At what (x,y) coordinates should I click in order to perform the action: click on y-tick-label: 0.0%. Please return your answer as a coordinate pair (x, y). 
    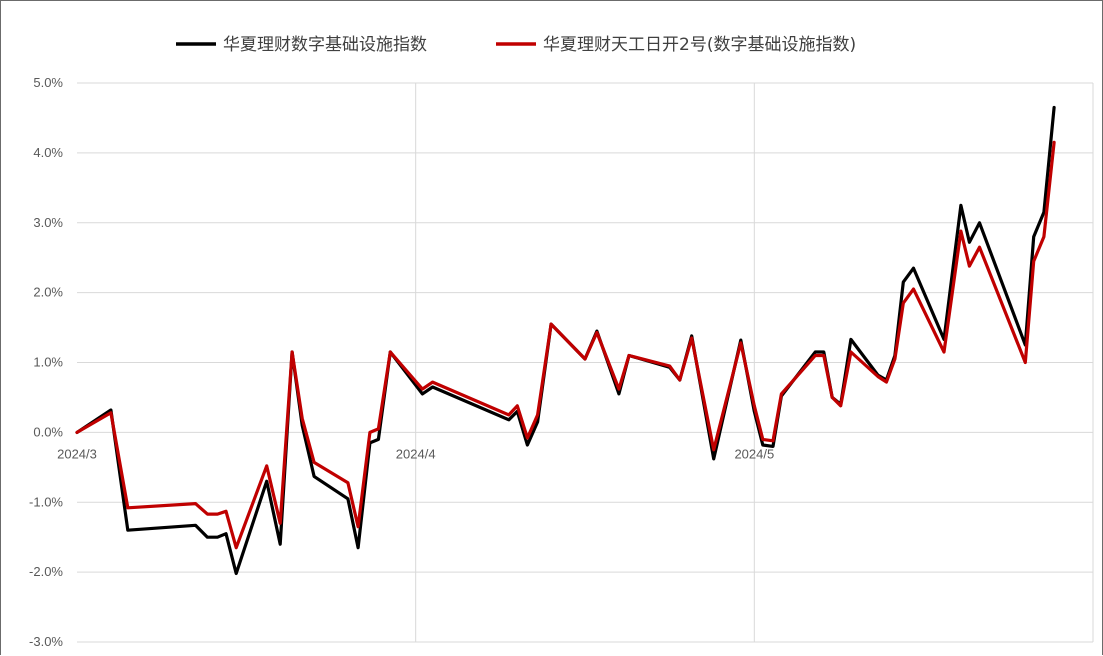
    Looking at the image, I should click on (48, 431).